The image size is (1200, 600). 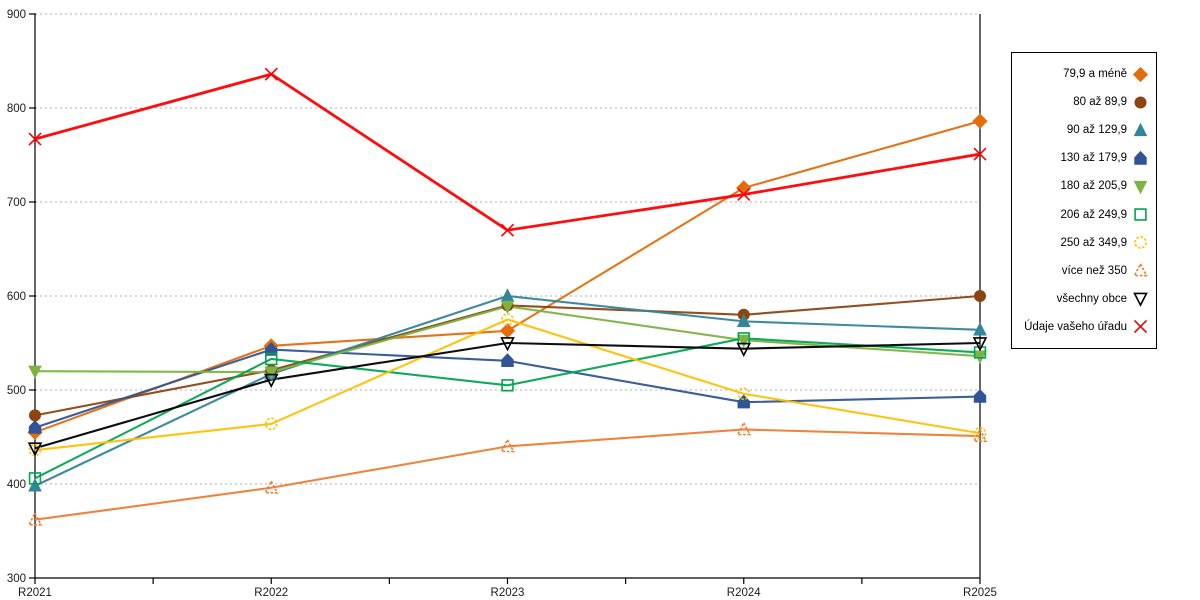 I want to click on legend-item-6: 250 až 349,9, so click(x=1084, y=242).